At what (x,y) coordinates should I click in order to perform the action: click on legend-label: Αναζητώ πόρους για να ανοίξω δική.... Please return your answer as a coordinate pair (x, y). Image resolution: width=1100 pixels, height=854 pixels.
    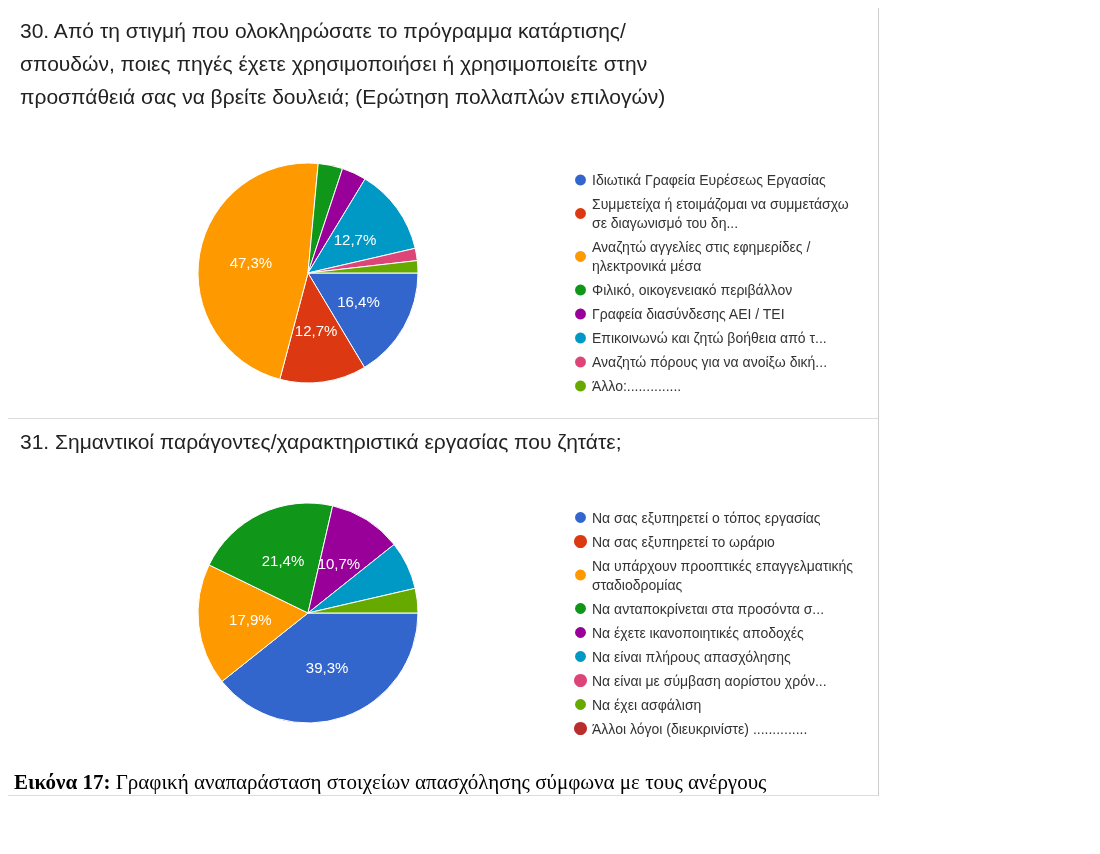
    Looking at the image, I should click on (710, 362).